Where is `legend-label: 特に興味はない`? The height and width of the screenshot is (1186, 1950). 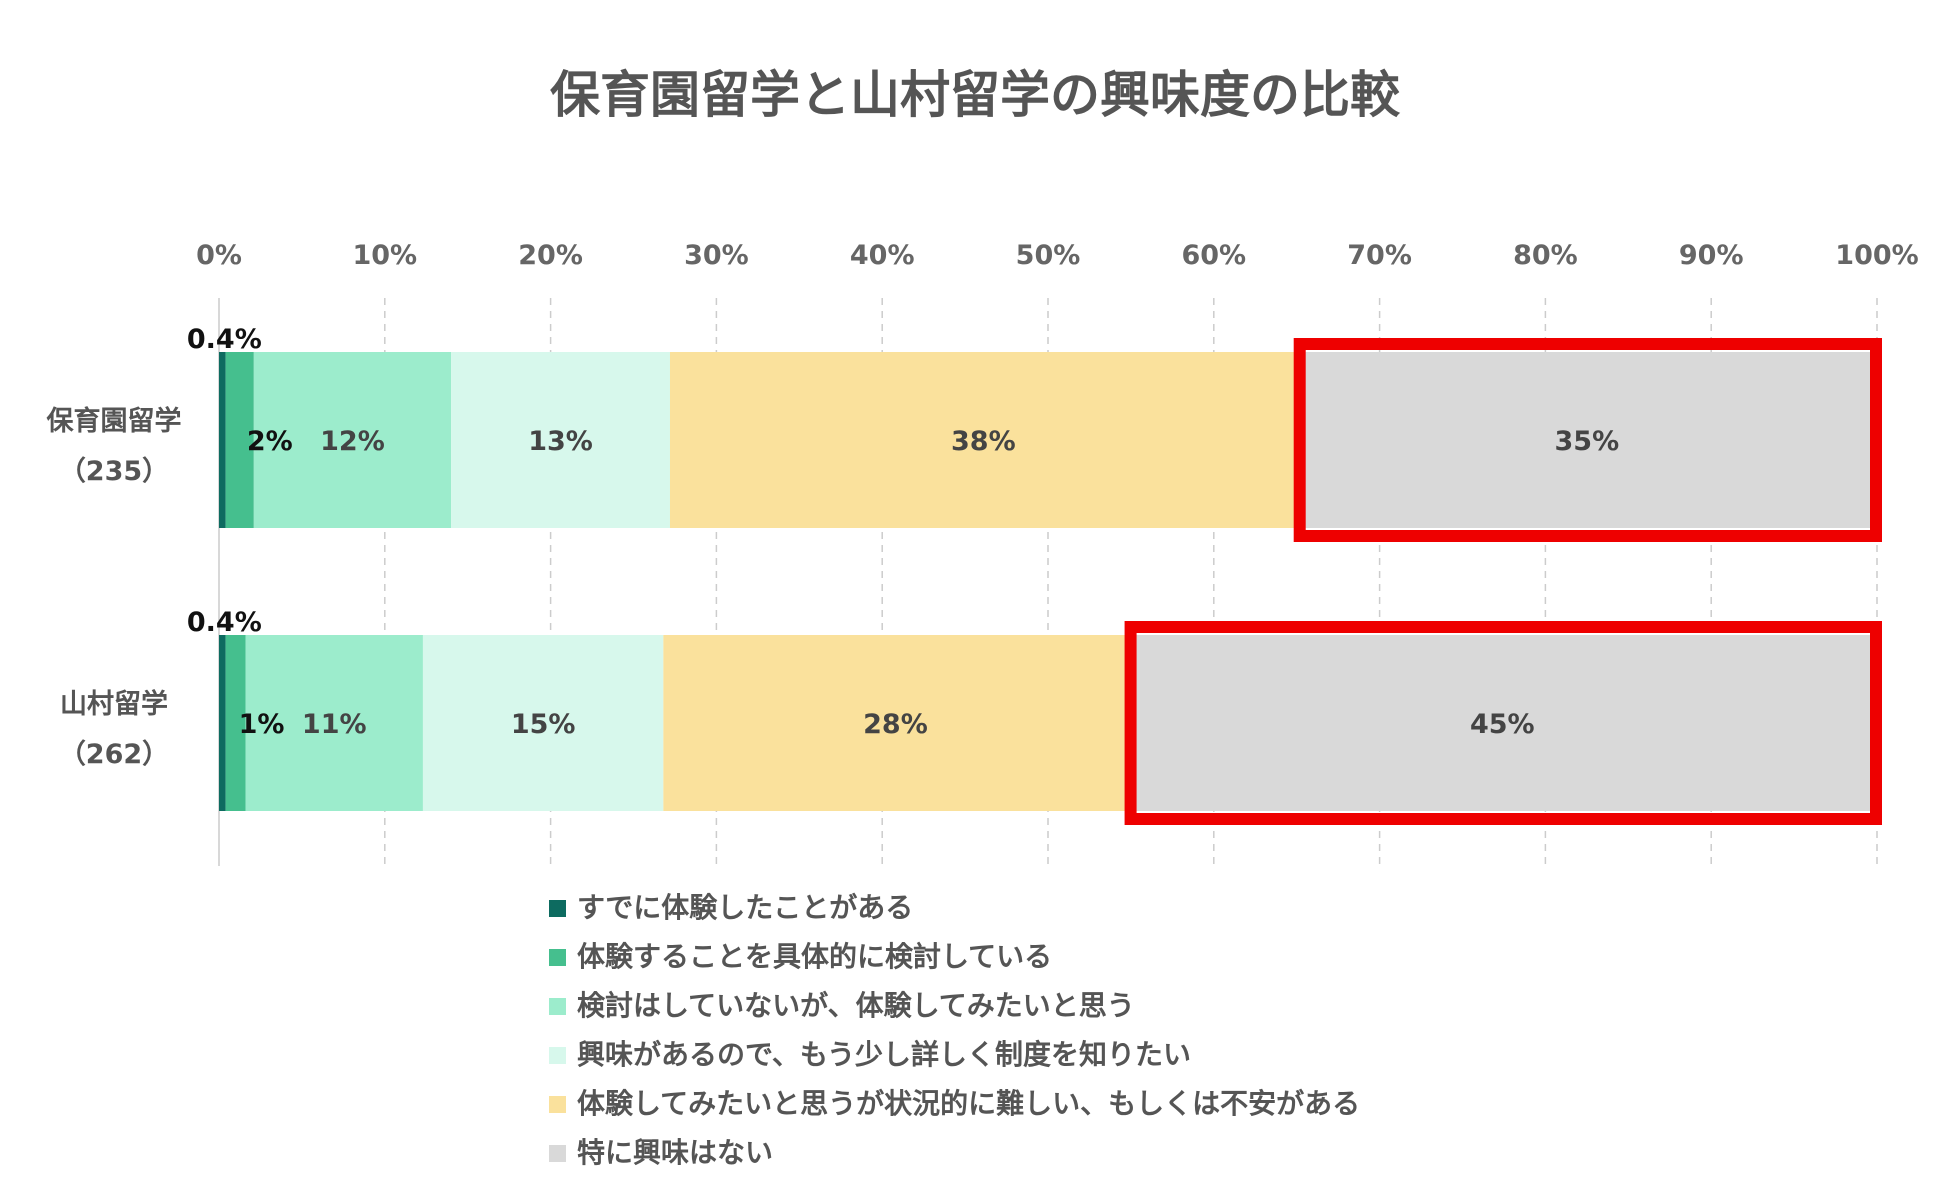 legend-label: 特に興味はない is located at coordinates (675, 1152).